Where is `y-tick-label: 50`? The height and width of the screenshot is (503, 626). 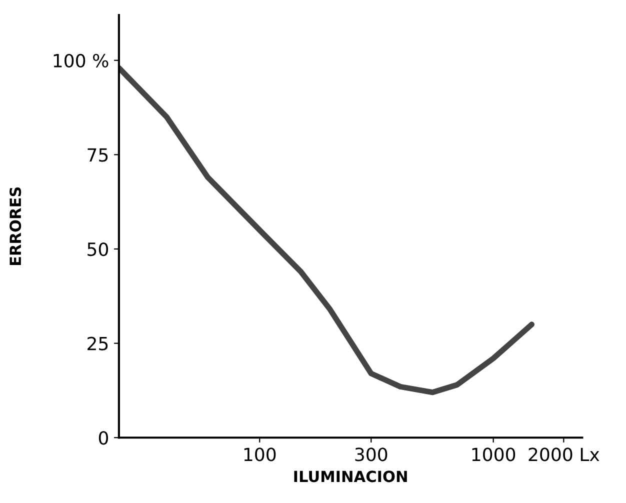 y-tick-label: 50 is located at coordinates (98, 249).